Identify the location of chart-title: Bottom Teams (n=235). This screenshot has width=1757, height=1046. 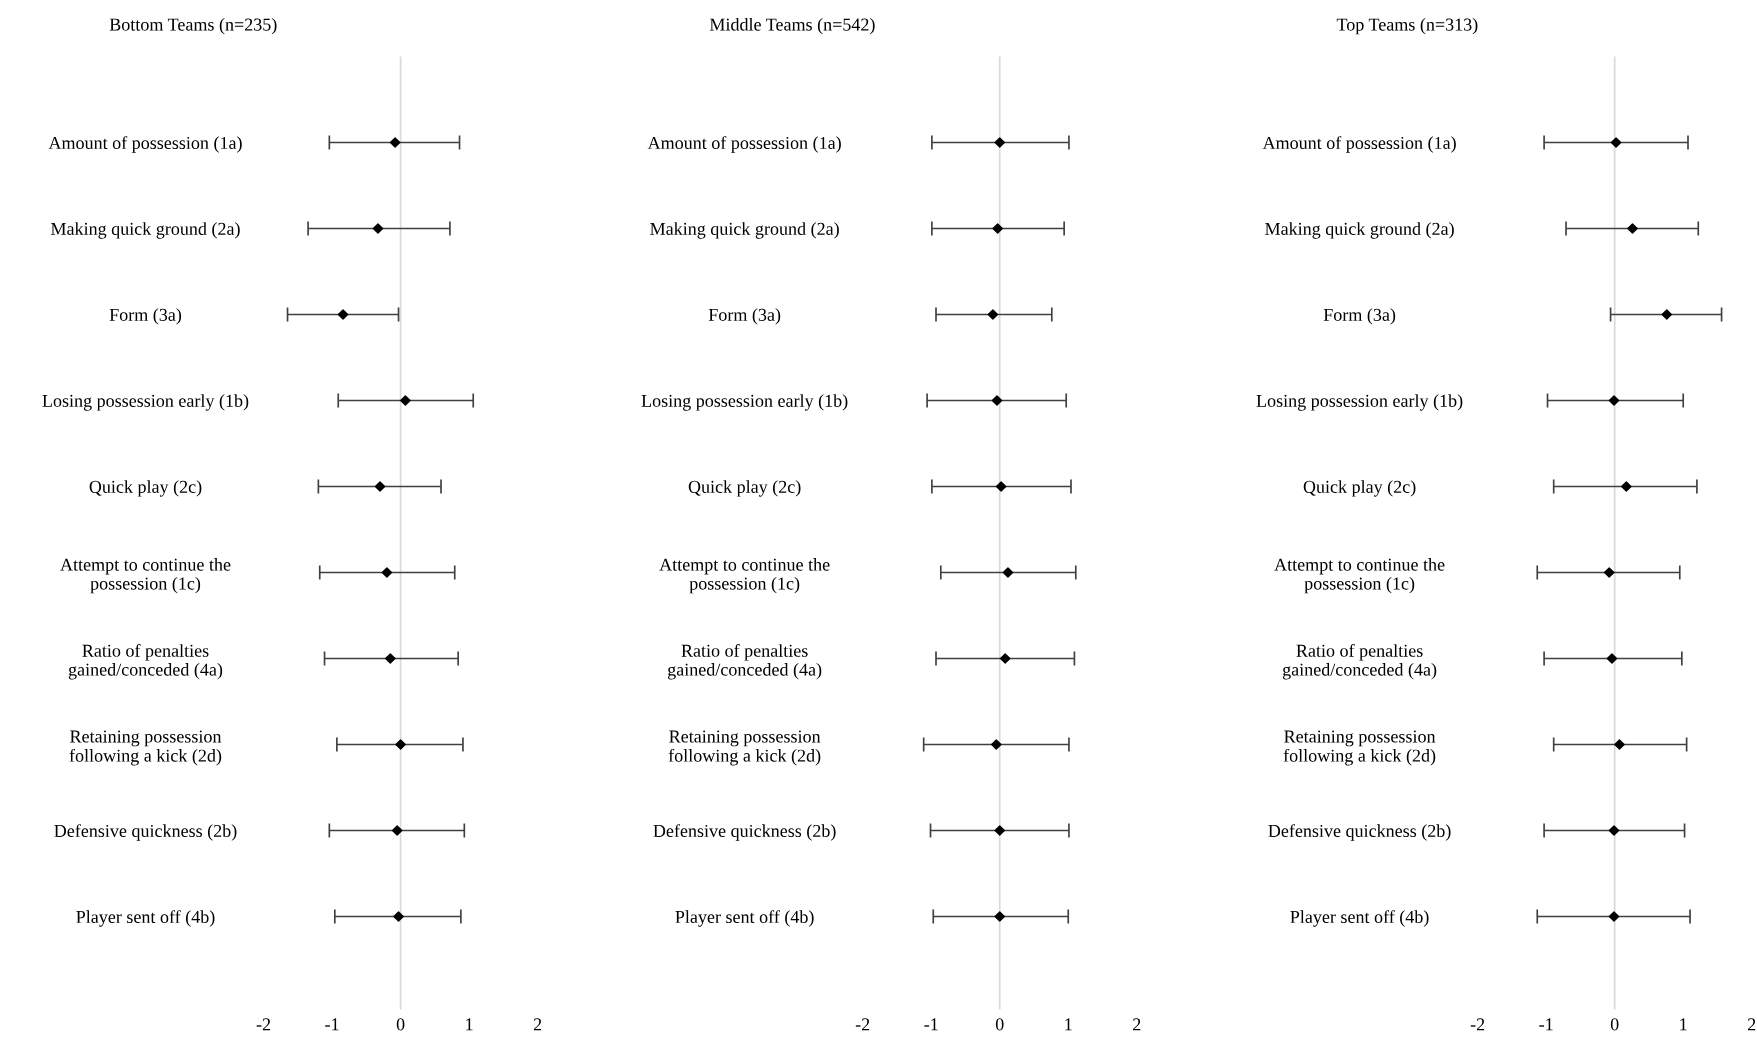
(193, 26).